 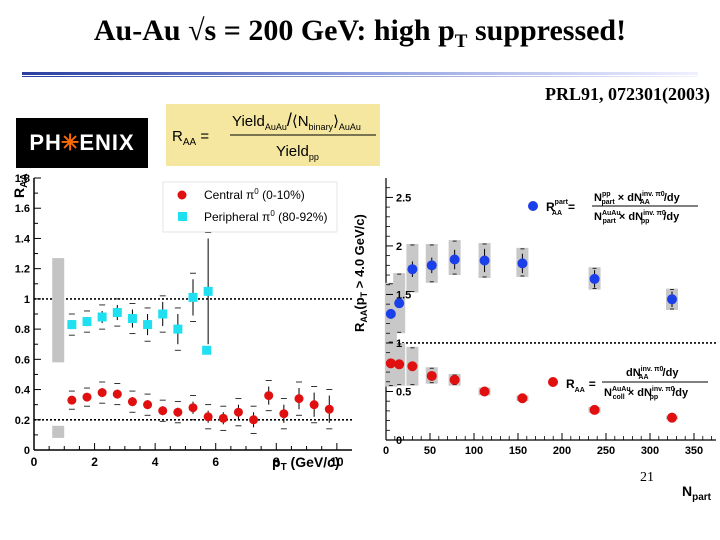 I want to click on raa-definition-formula: RAA = YieldAuAu/⟨Nbinary⟩AuAu Yieldpp, so click(x=273, y=135).